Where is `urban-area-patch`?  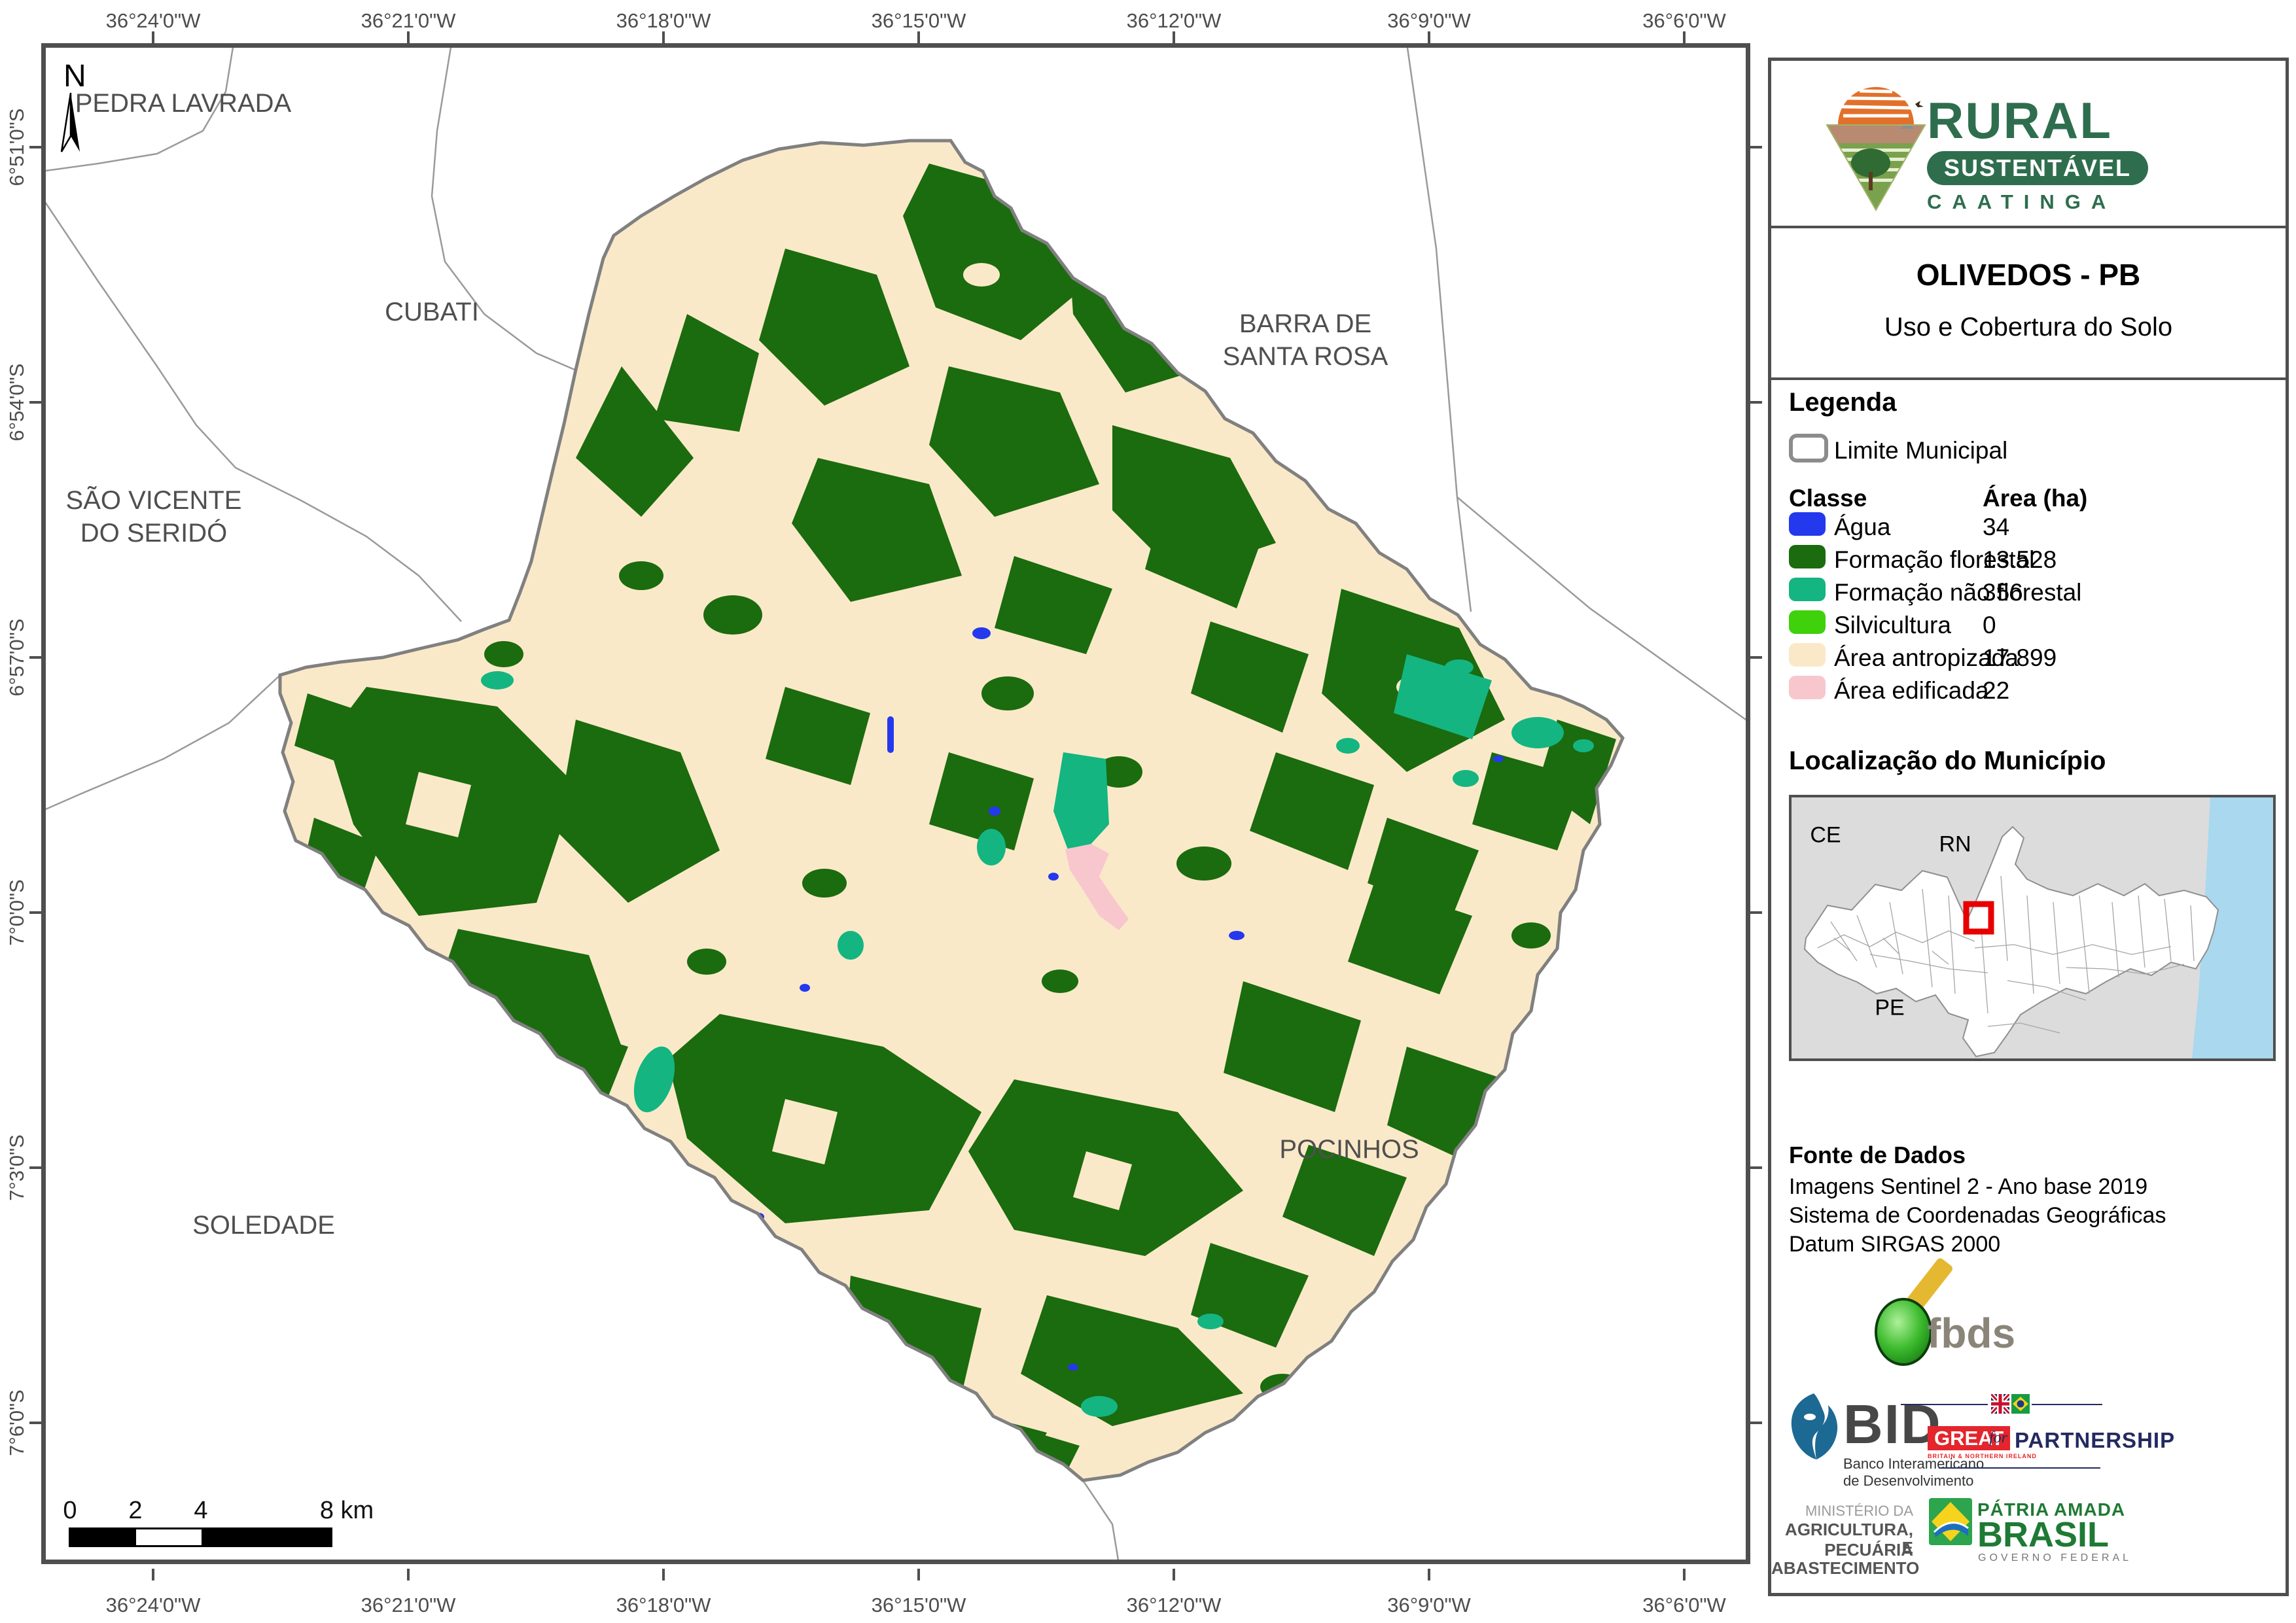 urban-area-patch is located at coordinates (1097, 887).